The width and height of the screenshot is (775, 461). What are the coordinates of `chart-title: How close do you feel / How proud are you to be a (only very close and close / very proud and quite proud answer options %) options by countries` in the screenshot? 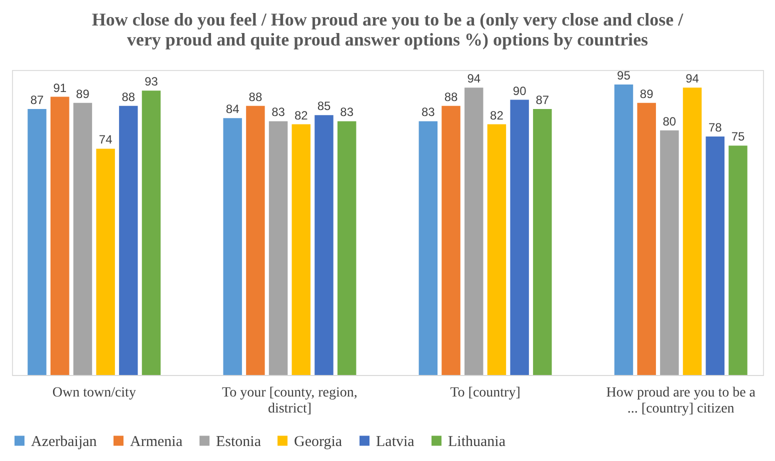 It's located at (388, 30).